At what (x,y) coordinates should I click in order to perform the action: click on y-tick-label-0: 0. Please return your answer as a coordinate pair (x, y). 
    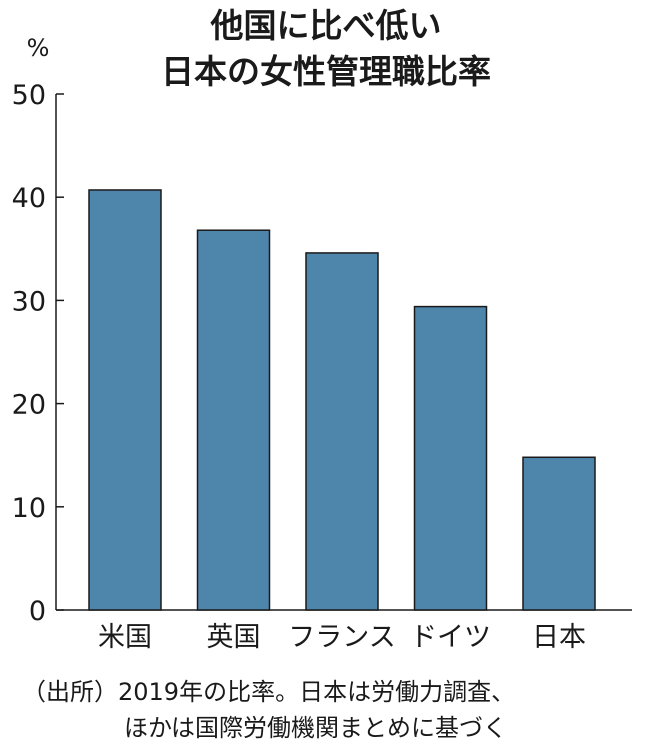
    Looking at the image, I should click on (37, 611).